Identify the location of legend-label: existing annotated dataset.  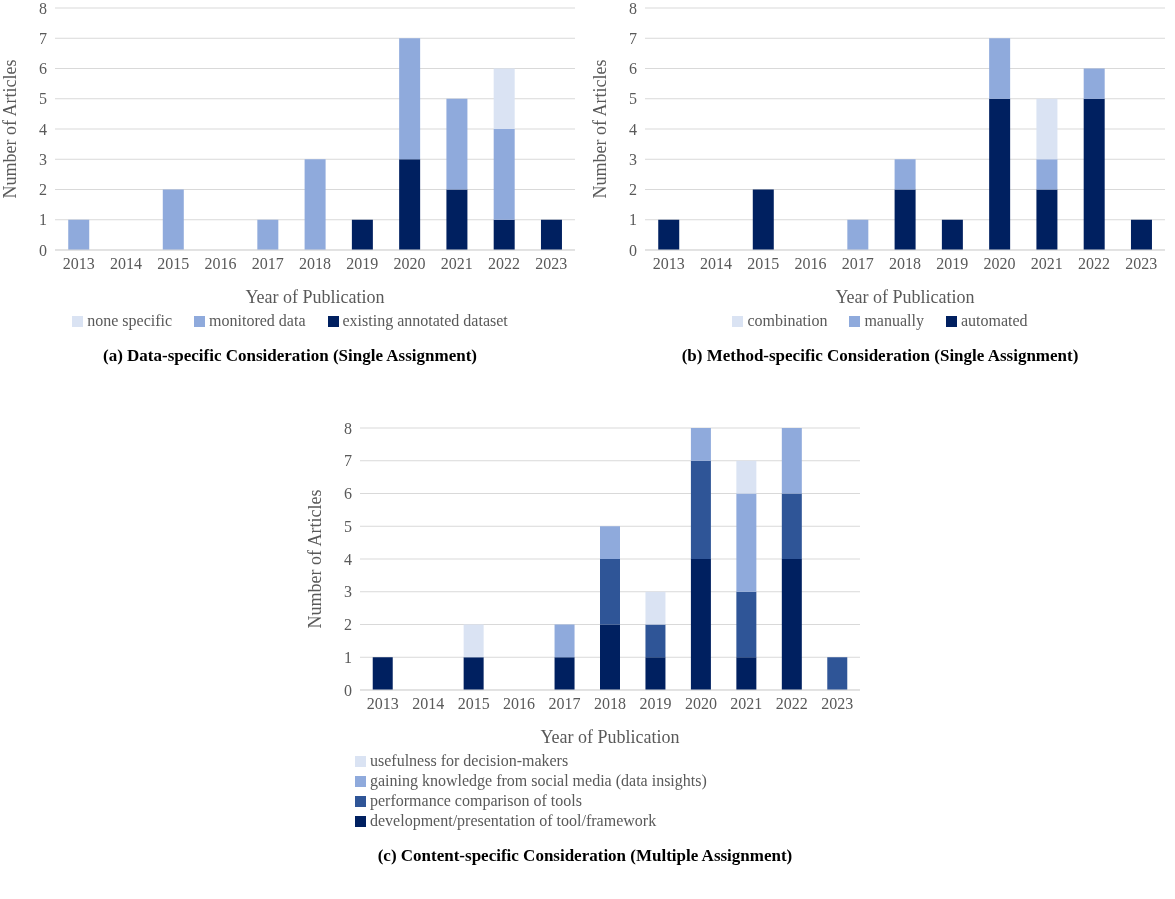
(425, 321).